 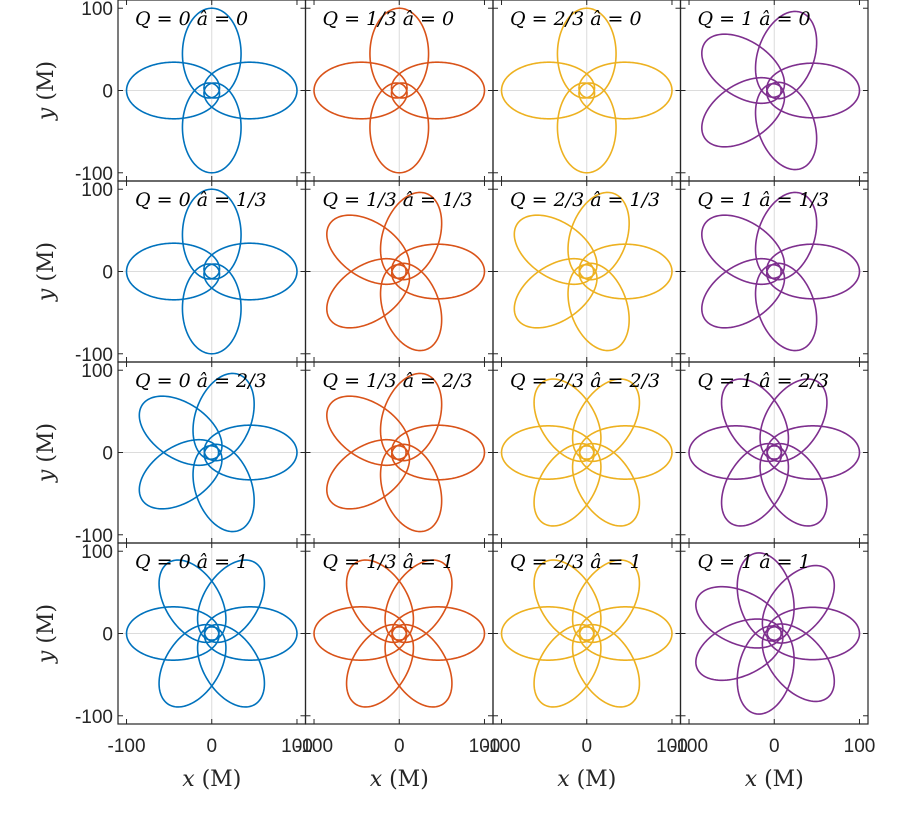 What do you see at coordinates (191, 562) in the screenshot?
I see `panel-label: Q = 0 â = 1` at bounding box center [191, 562].